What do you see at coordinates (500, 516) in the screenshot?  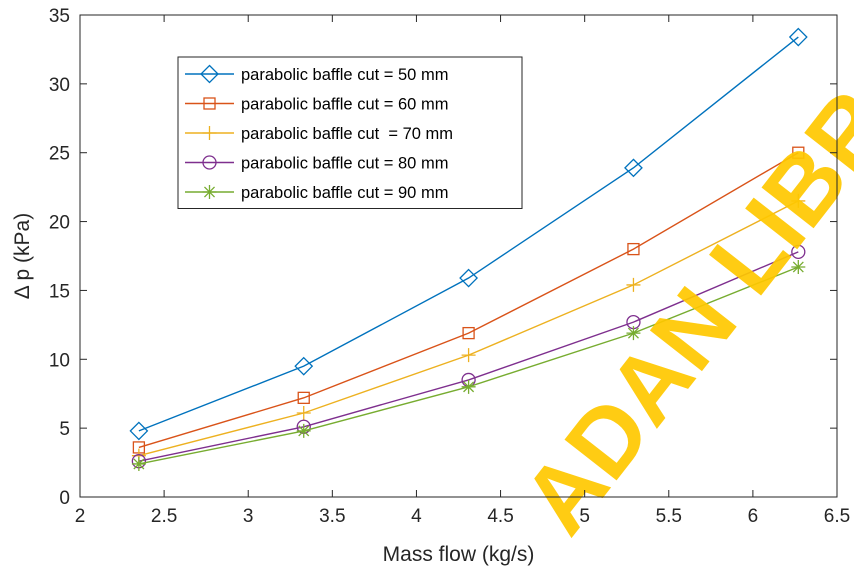 I see `x-tick-label: 4.5` at bounding box center [500, 516].